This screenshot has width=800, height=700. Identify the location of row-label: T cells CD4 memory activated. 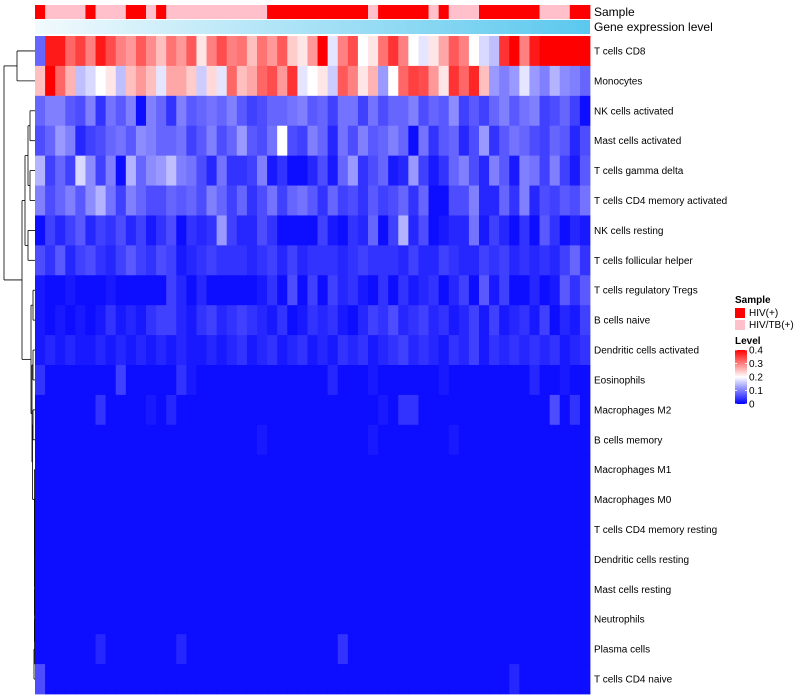
(660, 201).